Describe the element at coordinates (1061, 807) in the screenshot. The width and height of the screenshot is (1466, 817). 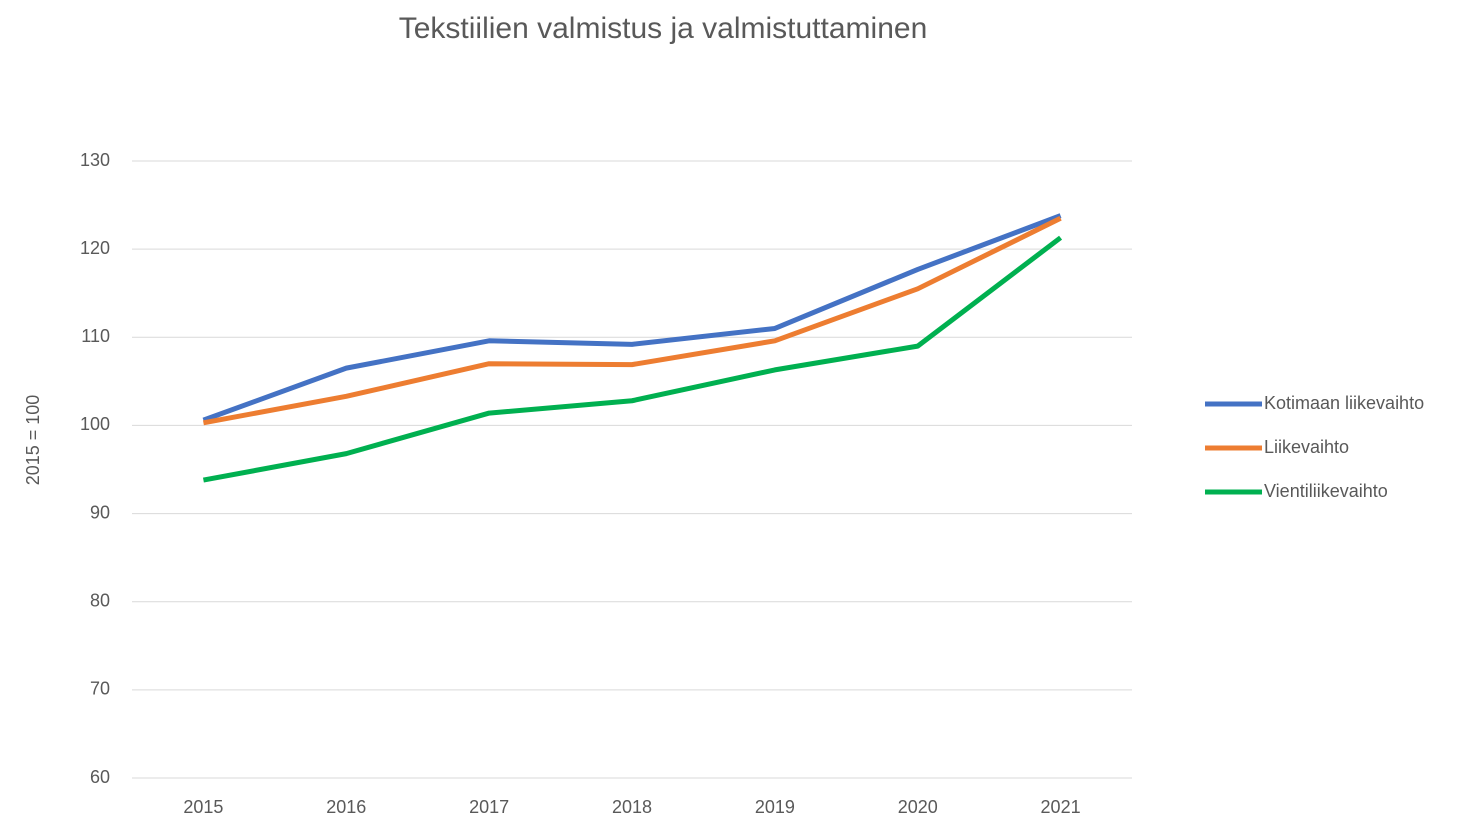
I see `x-tick-label: 2021` at that location.